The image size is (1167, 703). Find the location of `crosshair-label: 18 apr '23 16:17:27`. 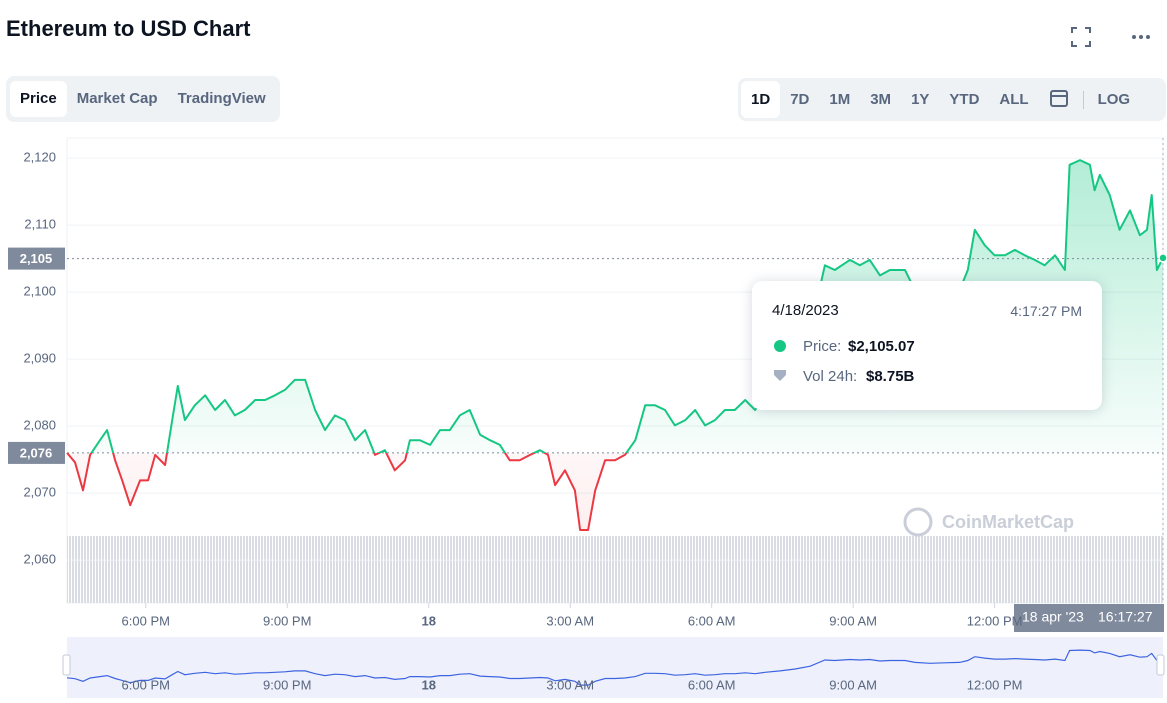

crosshair-label: 18 apr '23 16:17:27 is located at coordinates (1089, 618).